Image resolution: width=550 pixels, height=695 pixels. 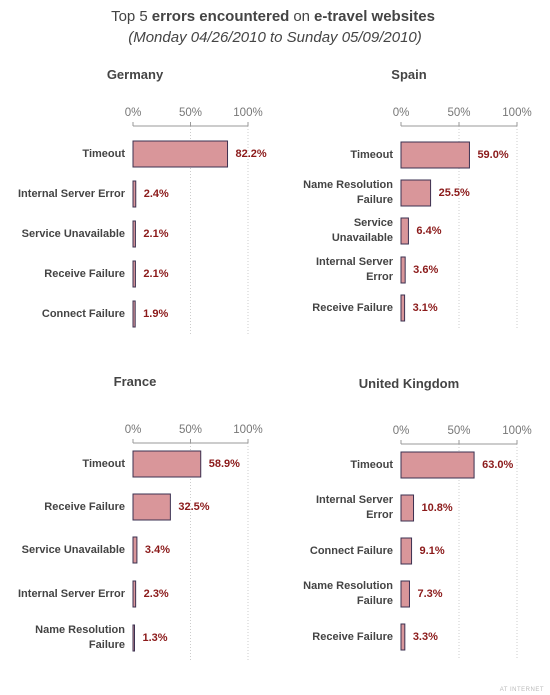 I want to click on title-part: Top 5, so click(x=129, y=16).